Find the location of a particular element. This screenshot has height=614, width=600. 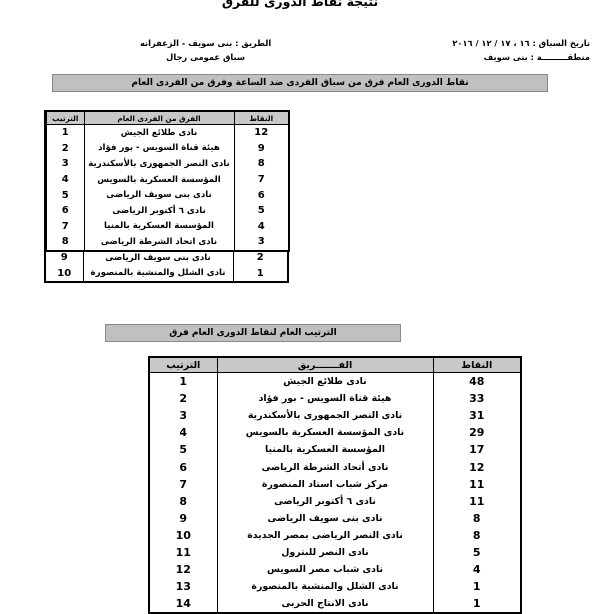

table-row: 29 نادى المؤسسة العسكرية بالسويس 4 is located at coordinates (335, 433).